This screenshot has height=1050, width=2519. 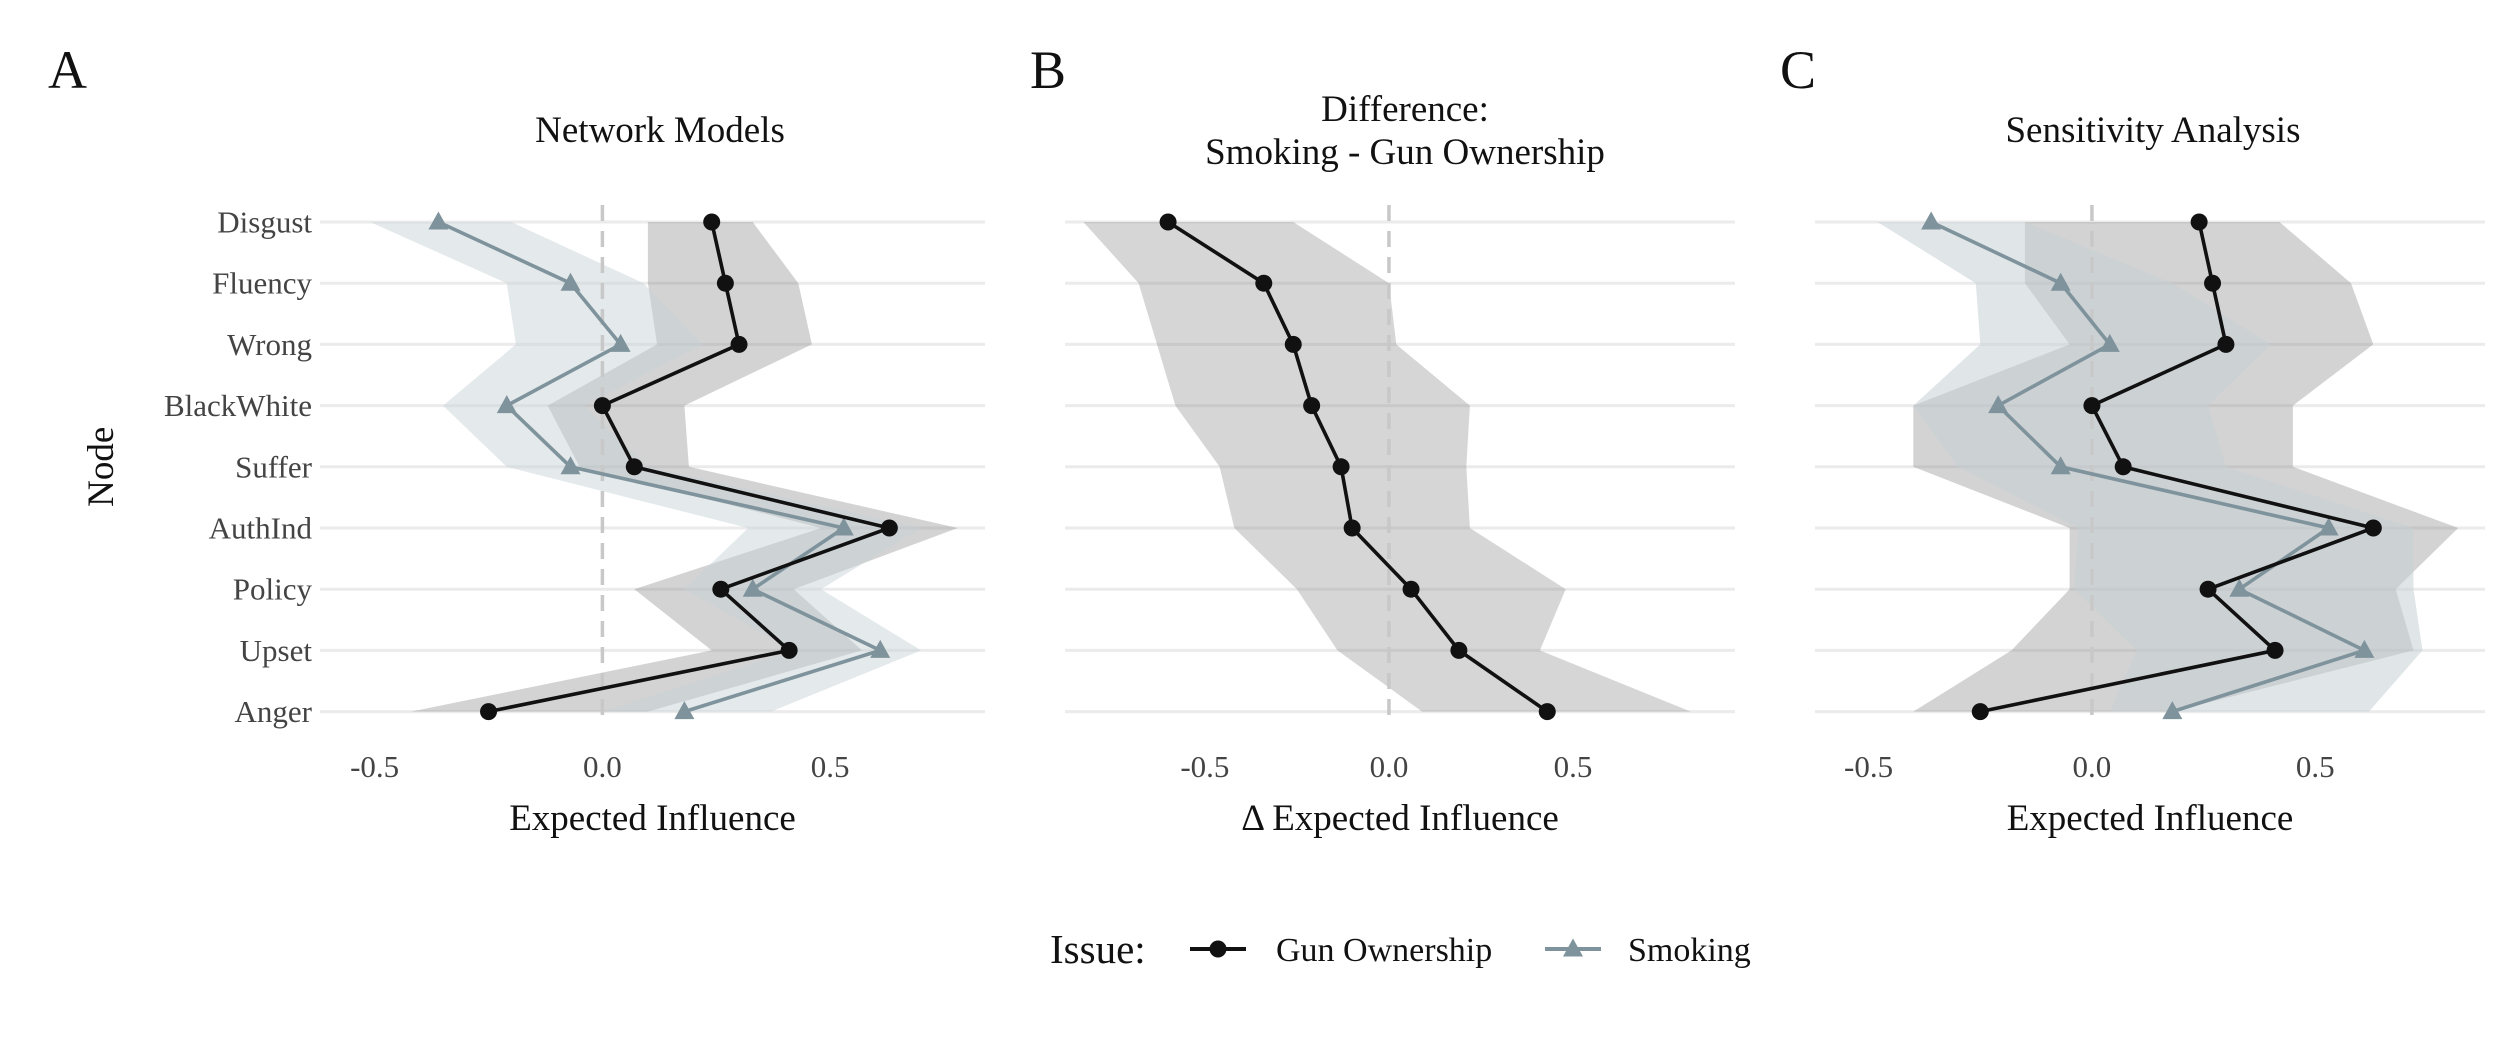 I want to click on gun-ownership-band, so click(x=684, y=467).